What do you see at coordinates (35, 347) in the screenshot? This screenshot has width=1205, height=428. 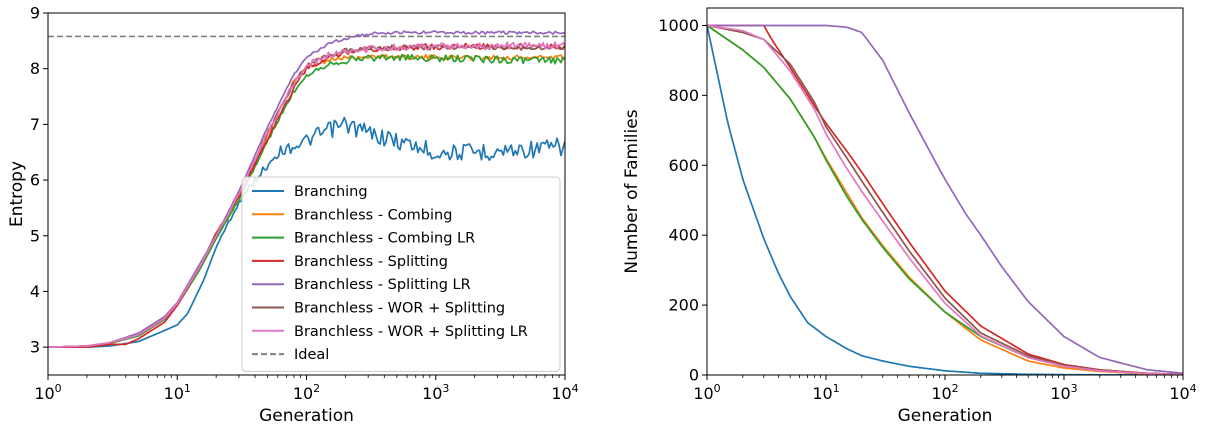 I see `y-tick-label: 3` at bounding box center [35, 347].